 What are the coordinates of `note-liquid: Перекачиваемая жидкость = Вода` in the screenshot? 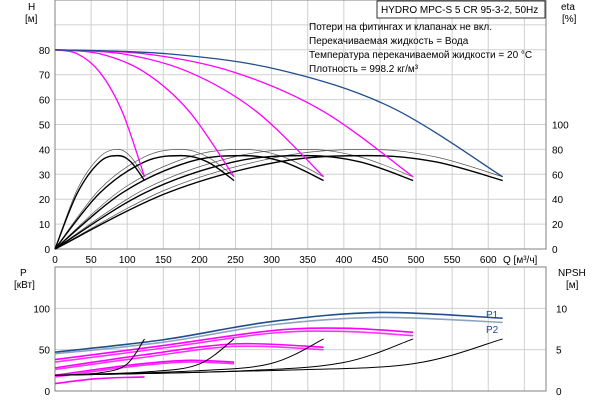 It's located at (389, 41).